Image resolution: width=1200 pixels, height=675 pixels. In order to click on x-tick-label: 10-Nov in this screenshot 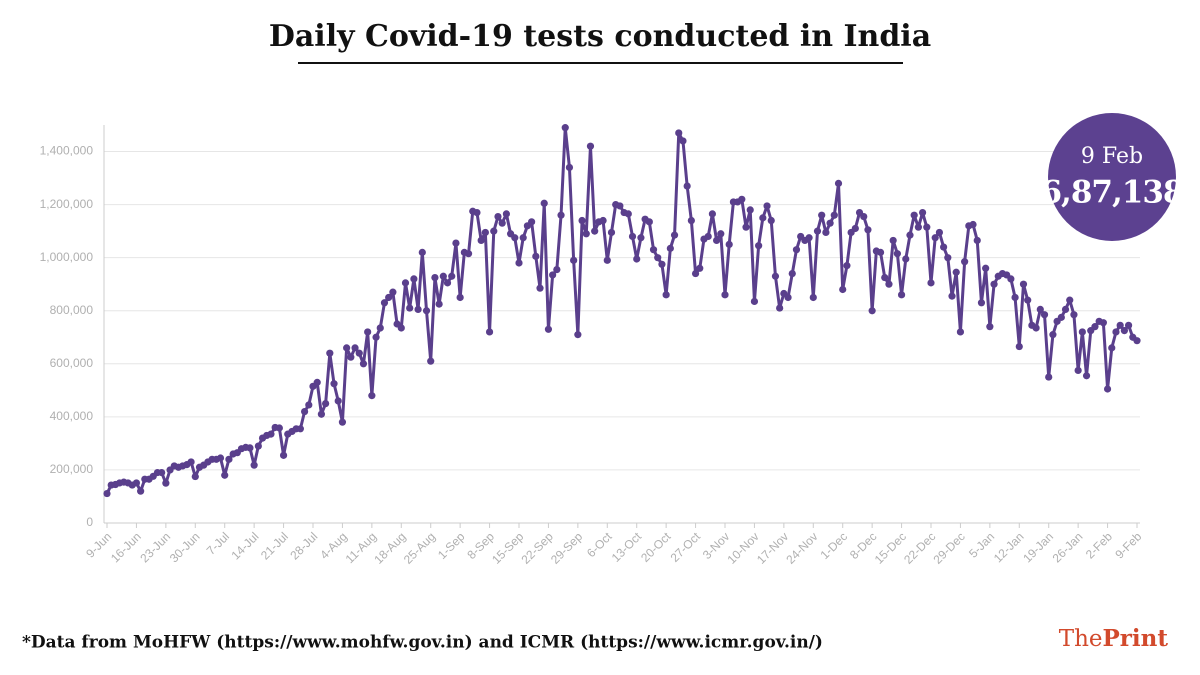, I will do `click(743, 547)`.